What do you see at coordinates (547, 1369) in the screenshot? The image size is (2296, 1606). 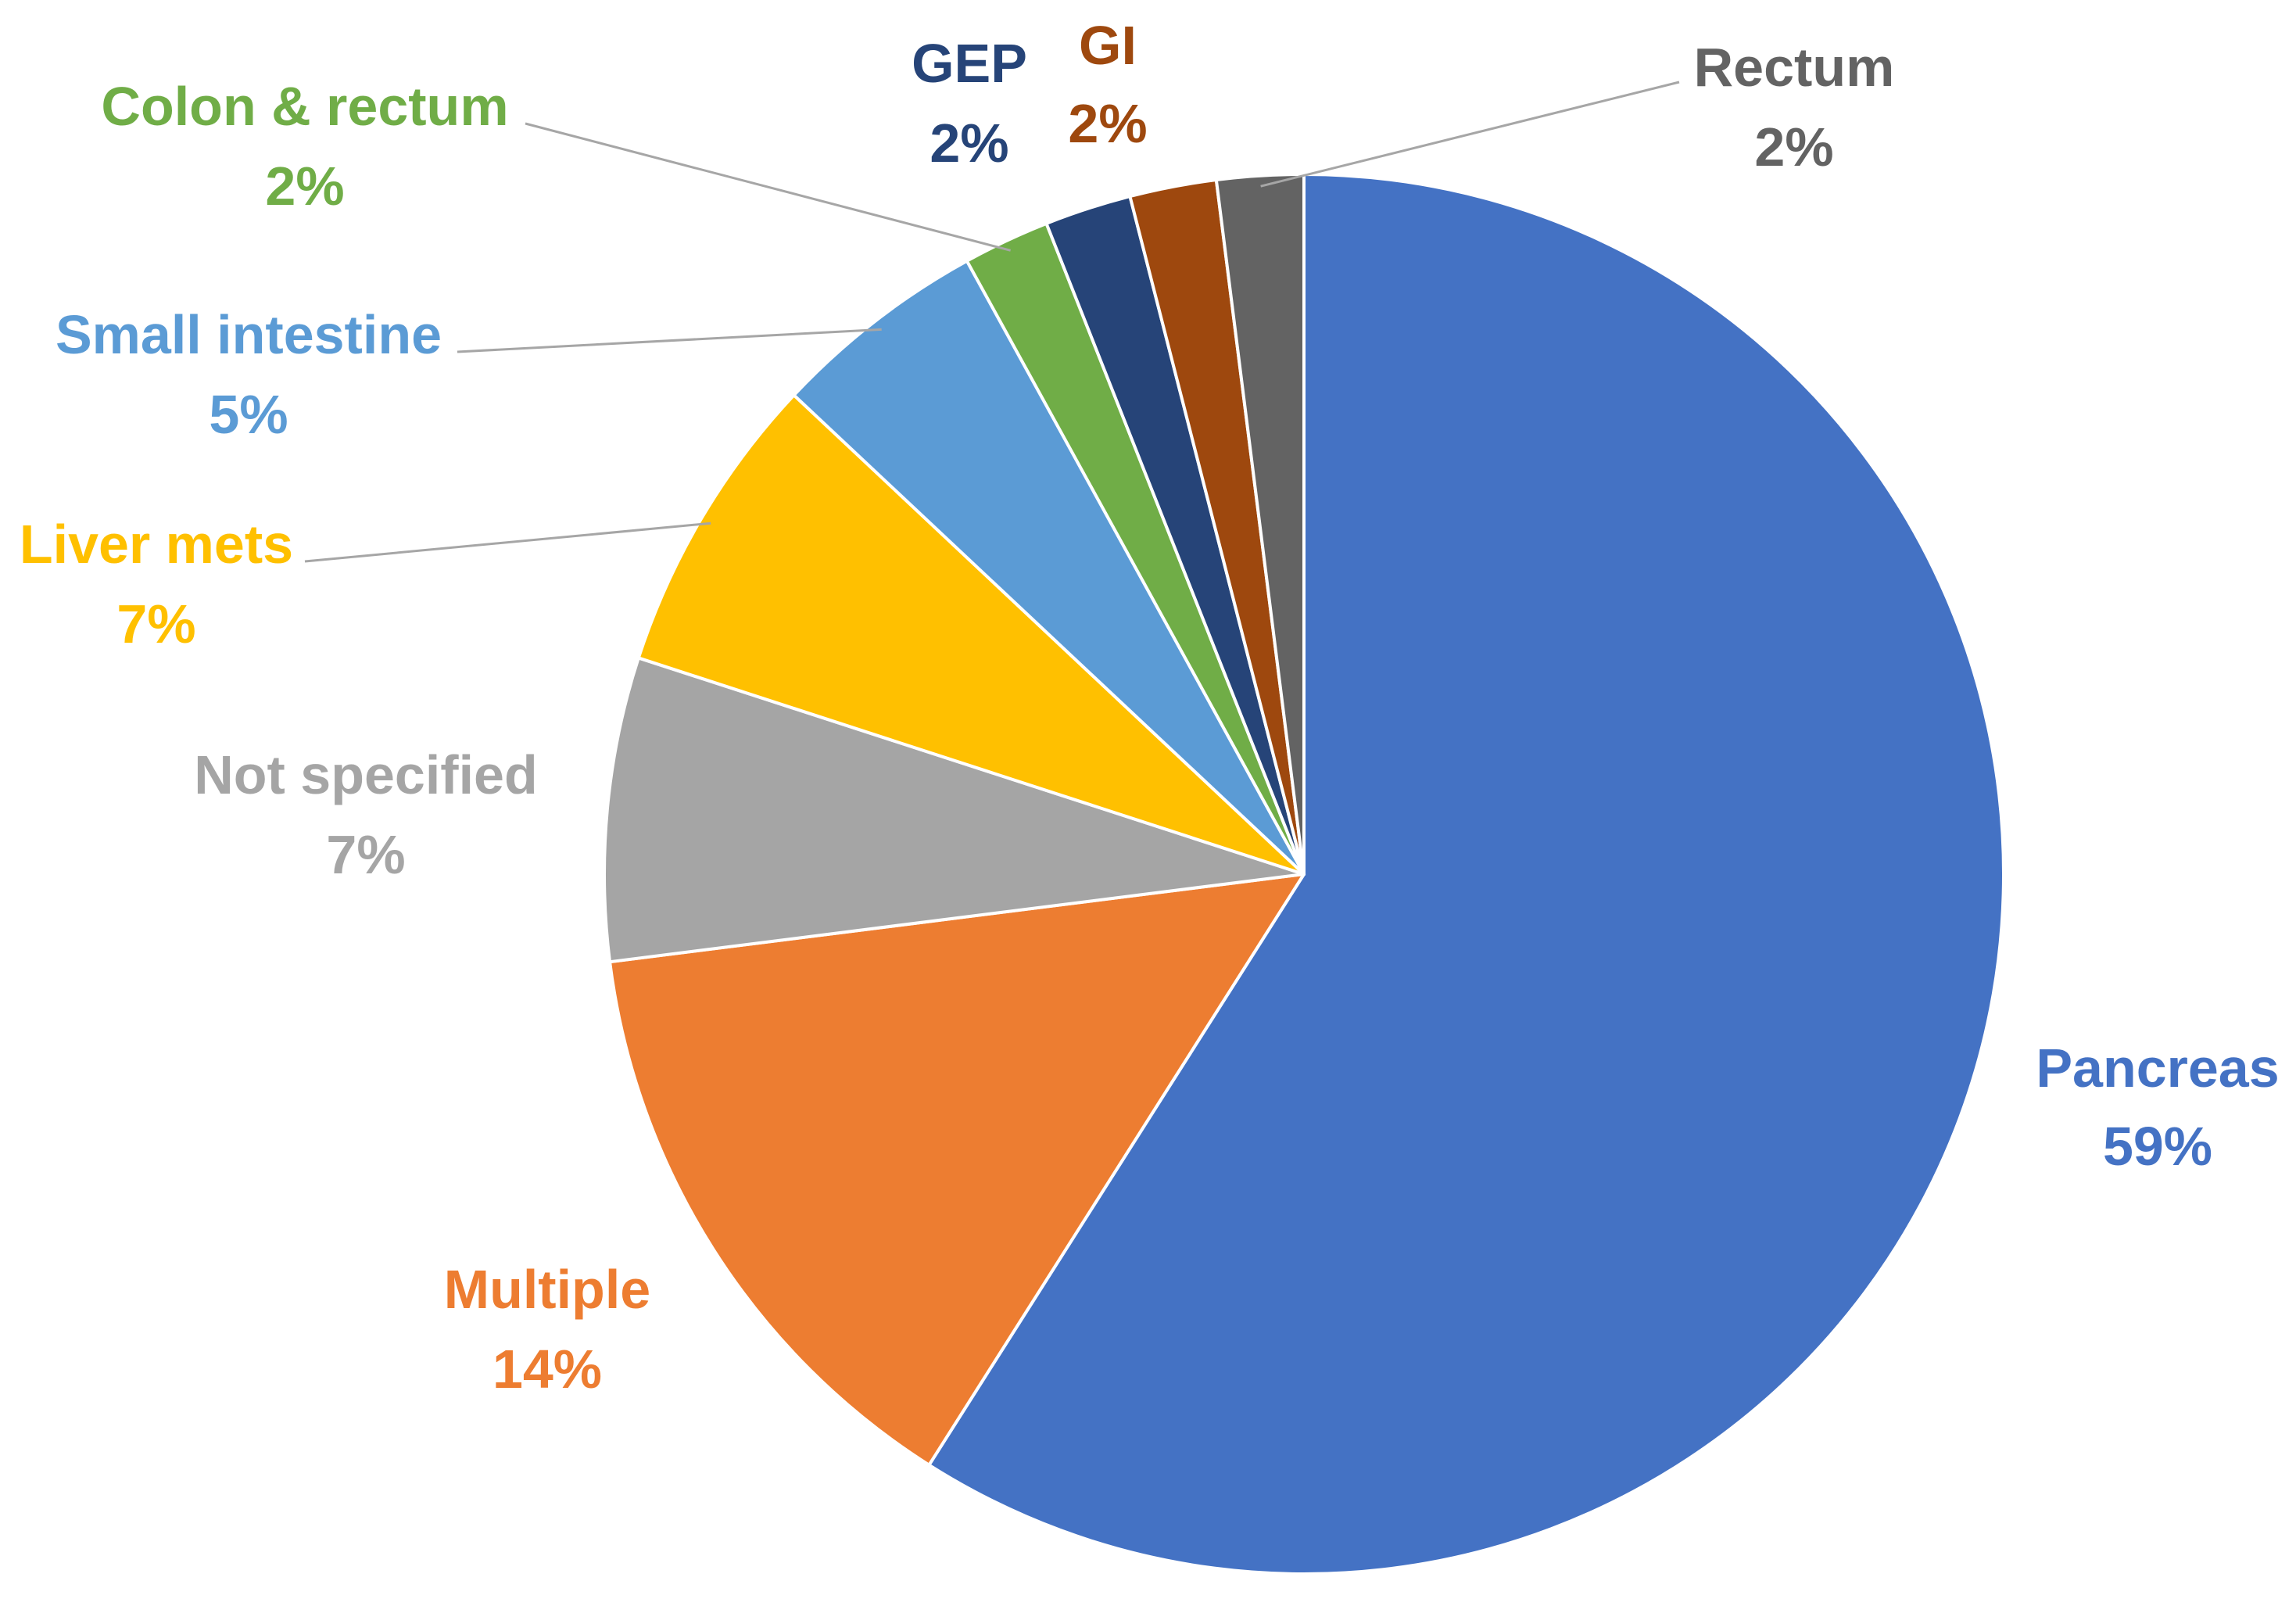 I see `data-label-multiple-value: 14%` at bounding box center [547, 1369].